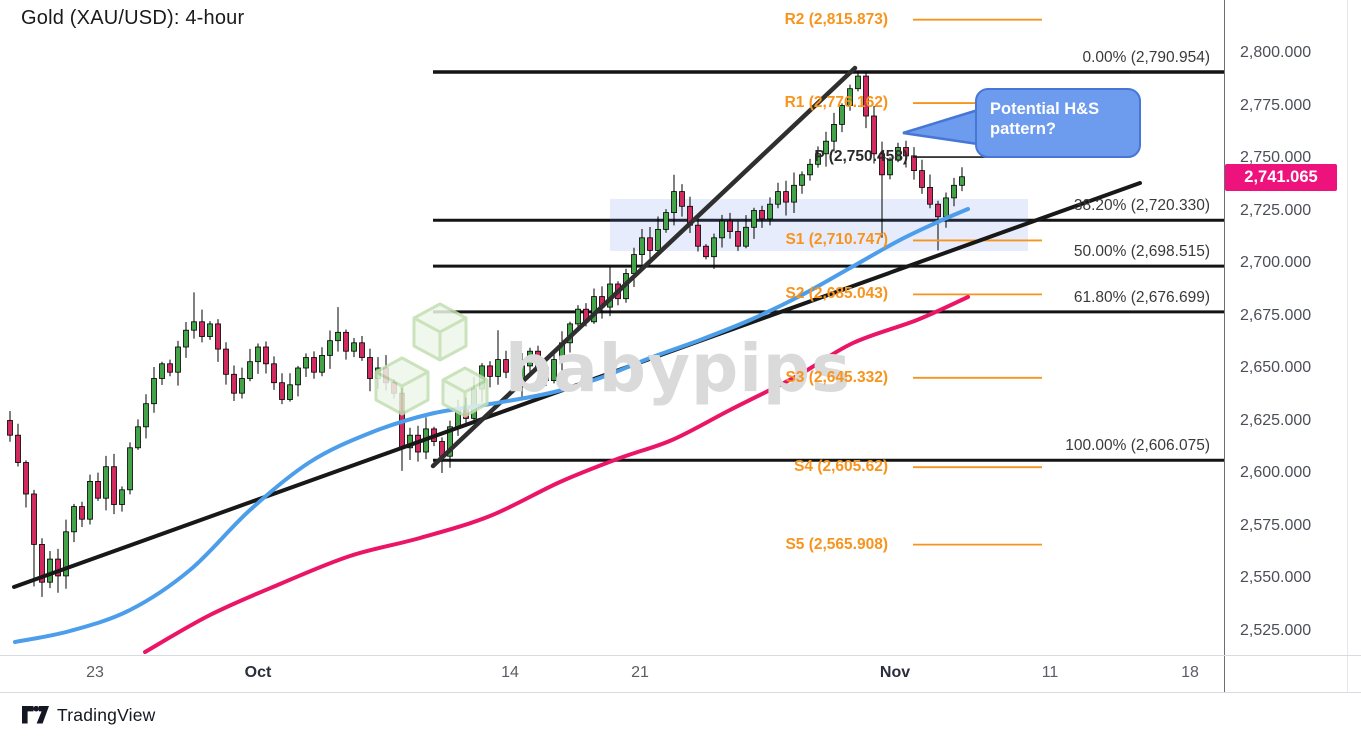 This screenshot has width=1361, height=750. What do you see at coordinates (836, 294) in the screenshot?
I see `pivot-label-S2: S2 (2,685.043)` at bounding box center [836, 294].